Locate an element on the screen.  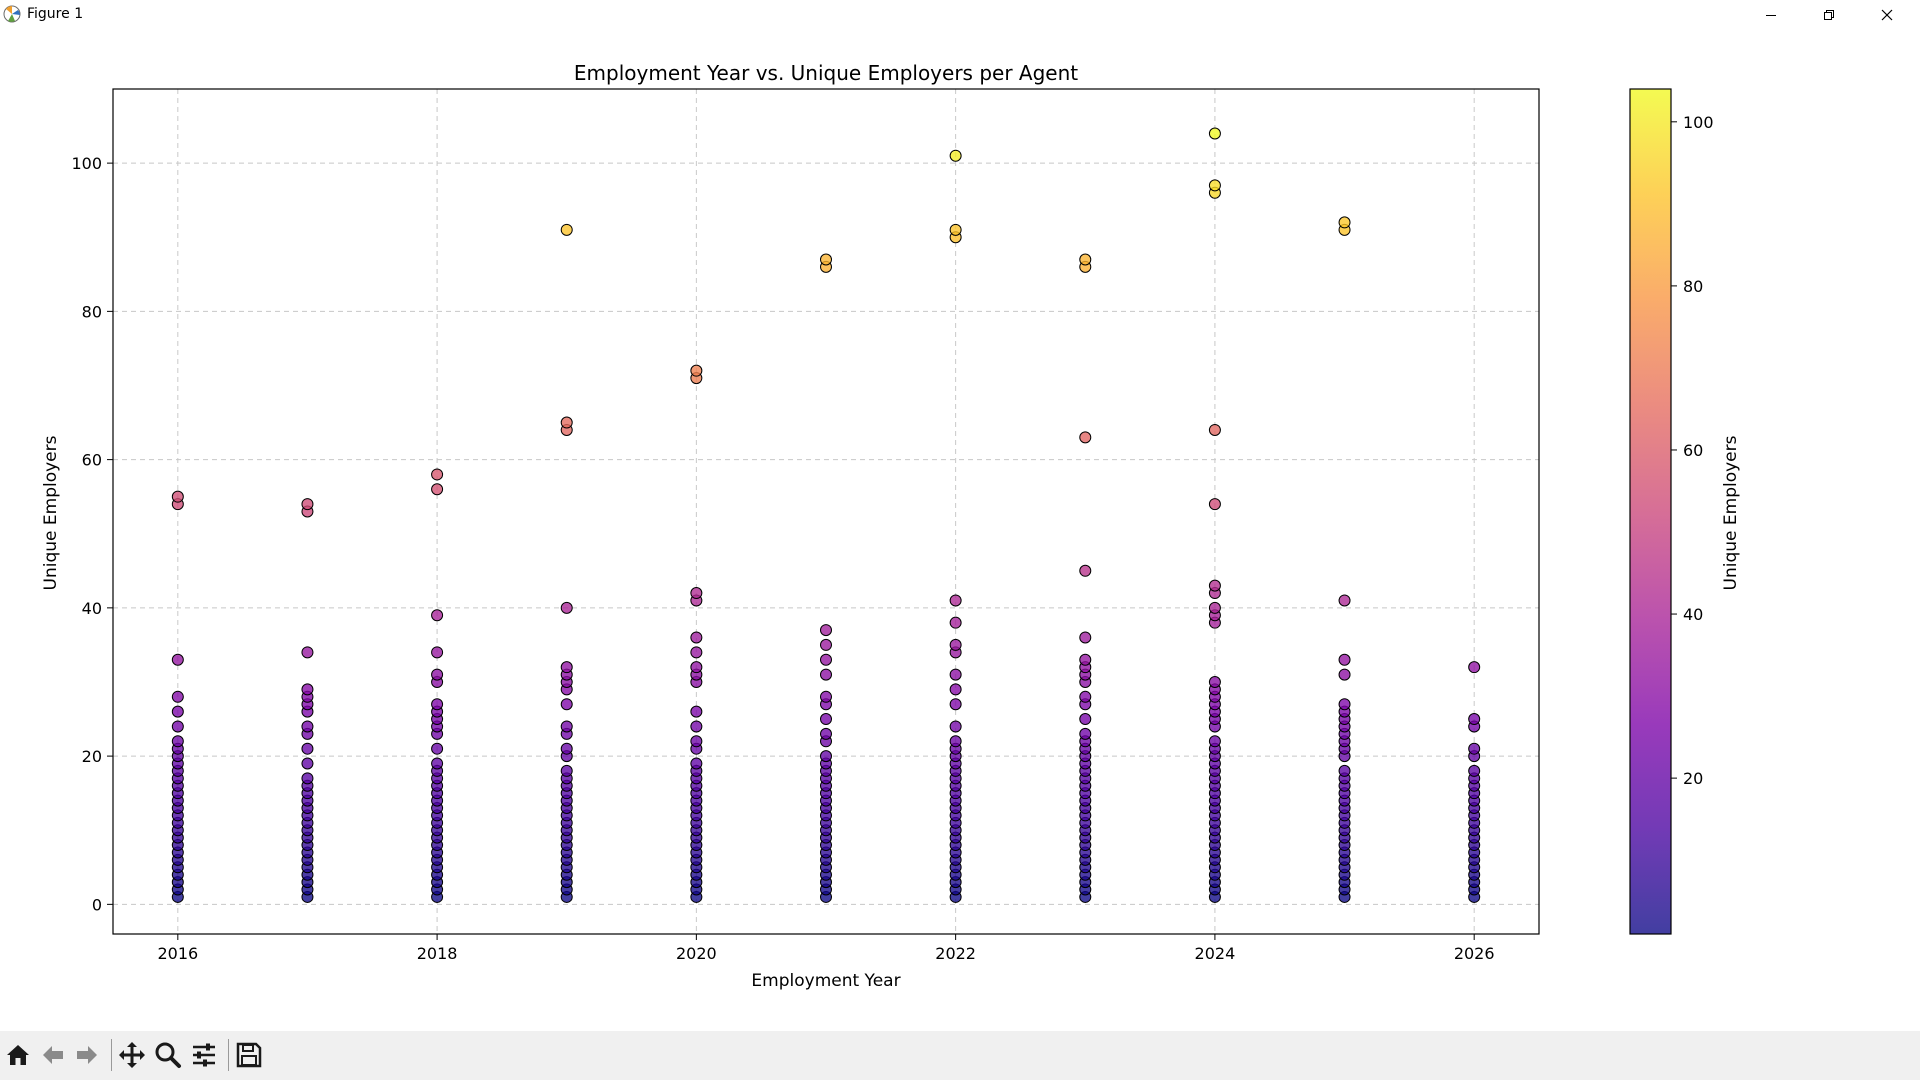
y-tick-label: 0 is located at coordinates (97, 904).